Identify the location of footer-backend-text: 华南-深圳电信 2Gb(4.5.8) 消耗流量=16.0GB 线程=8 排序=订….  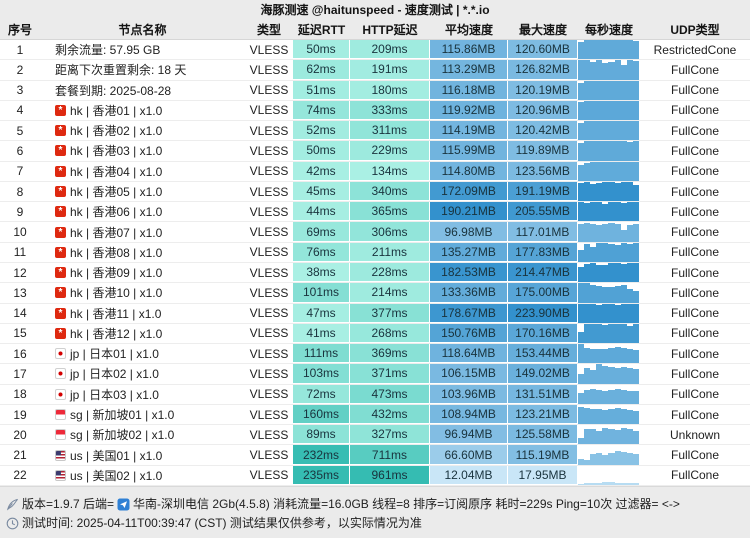
(406, 504).